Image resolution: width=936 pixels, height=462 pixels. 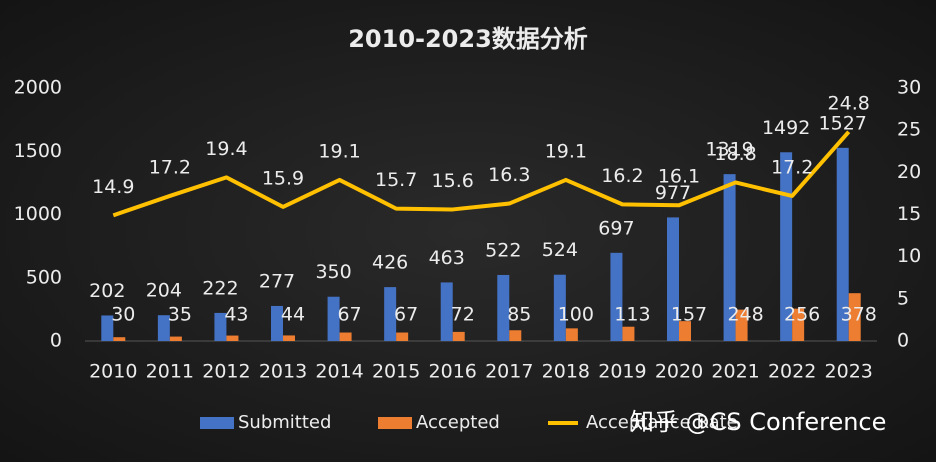 I want to click on x-tick-label: 2015, so click(x=396, y=372).